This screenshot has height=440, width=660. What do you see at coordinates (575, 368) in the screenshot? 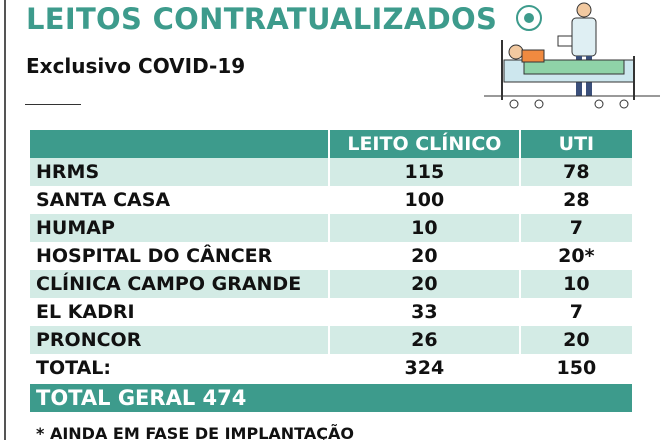
I see `total-cell: 150` at bounding box center [575, 368].